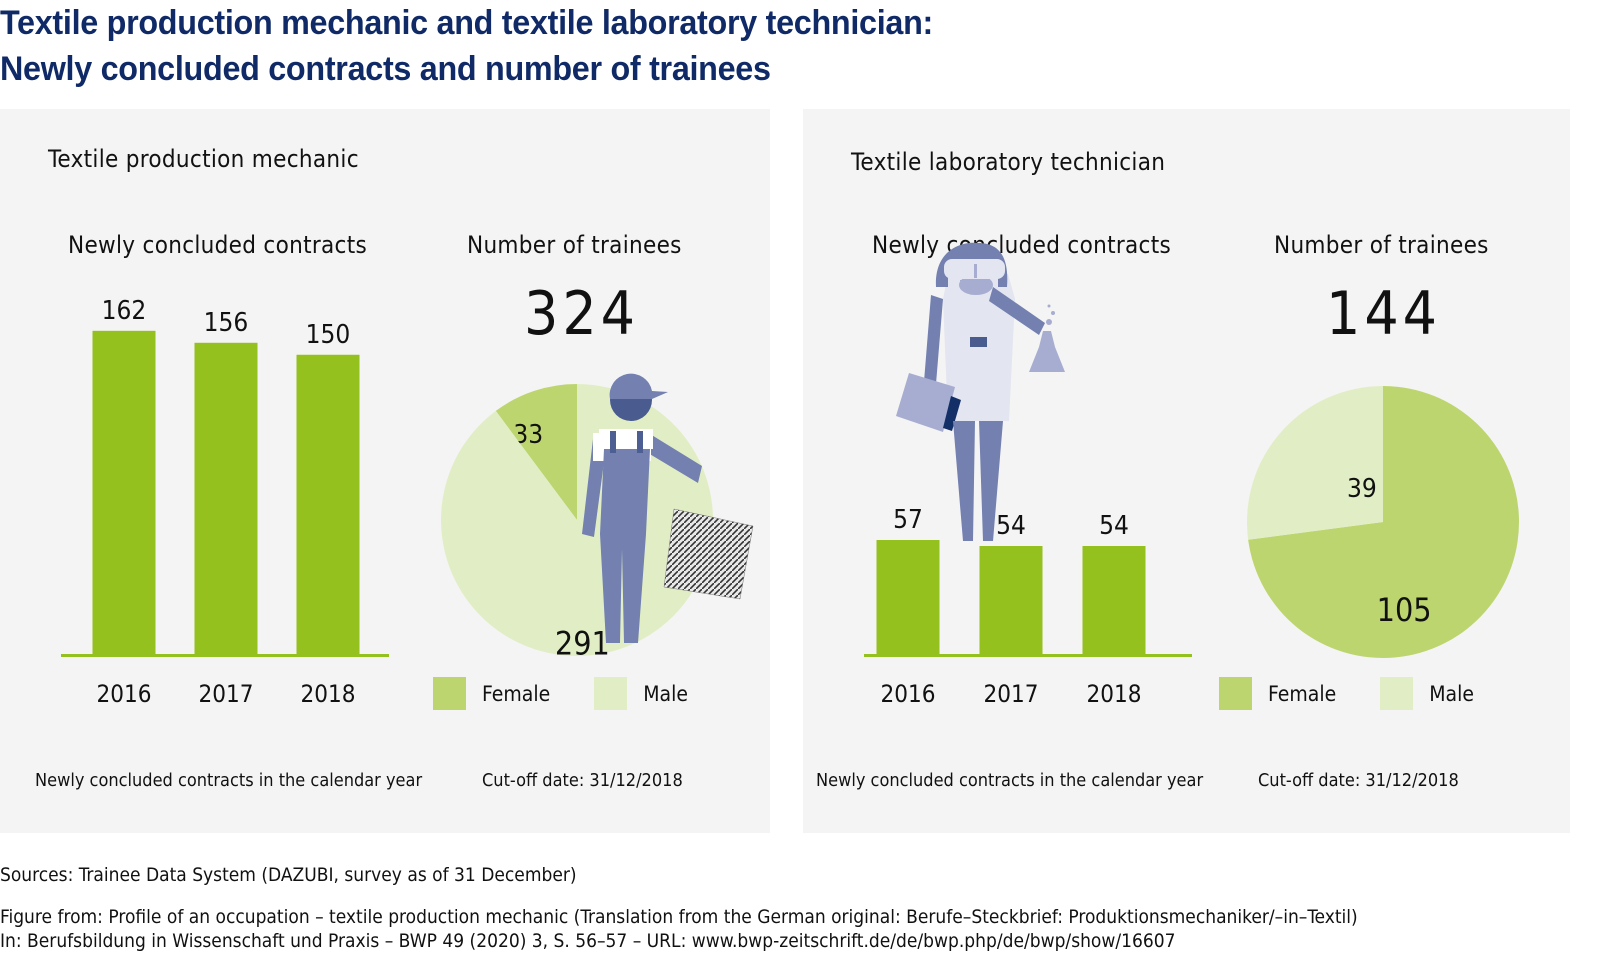 This screenshot has height=960, width=1600. I want to click on bar-value-label: 156, so click(226, 323).